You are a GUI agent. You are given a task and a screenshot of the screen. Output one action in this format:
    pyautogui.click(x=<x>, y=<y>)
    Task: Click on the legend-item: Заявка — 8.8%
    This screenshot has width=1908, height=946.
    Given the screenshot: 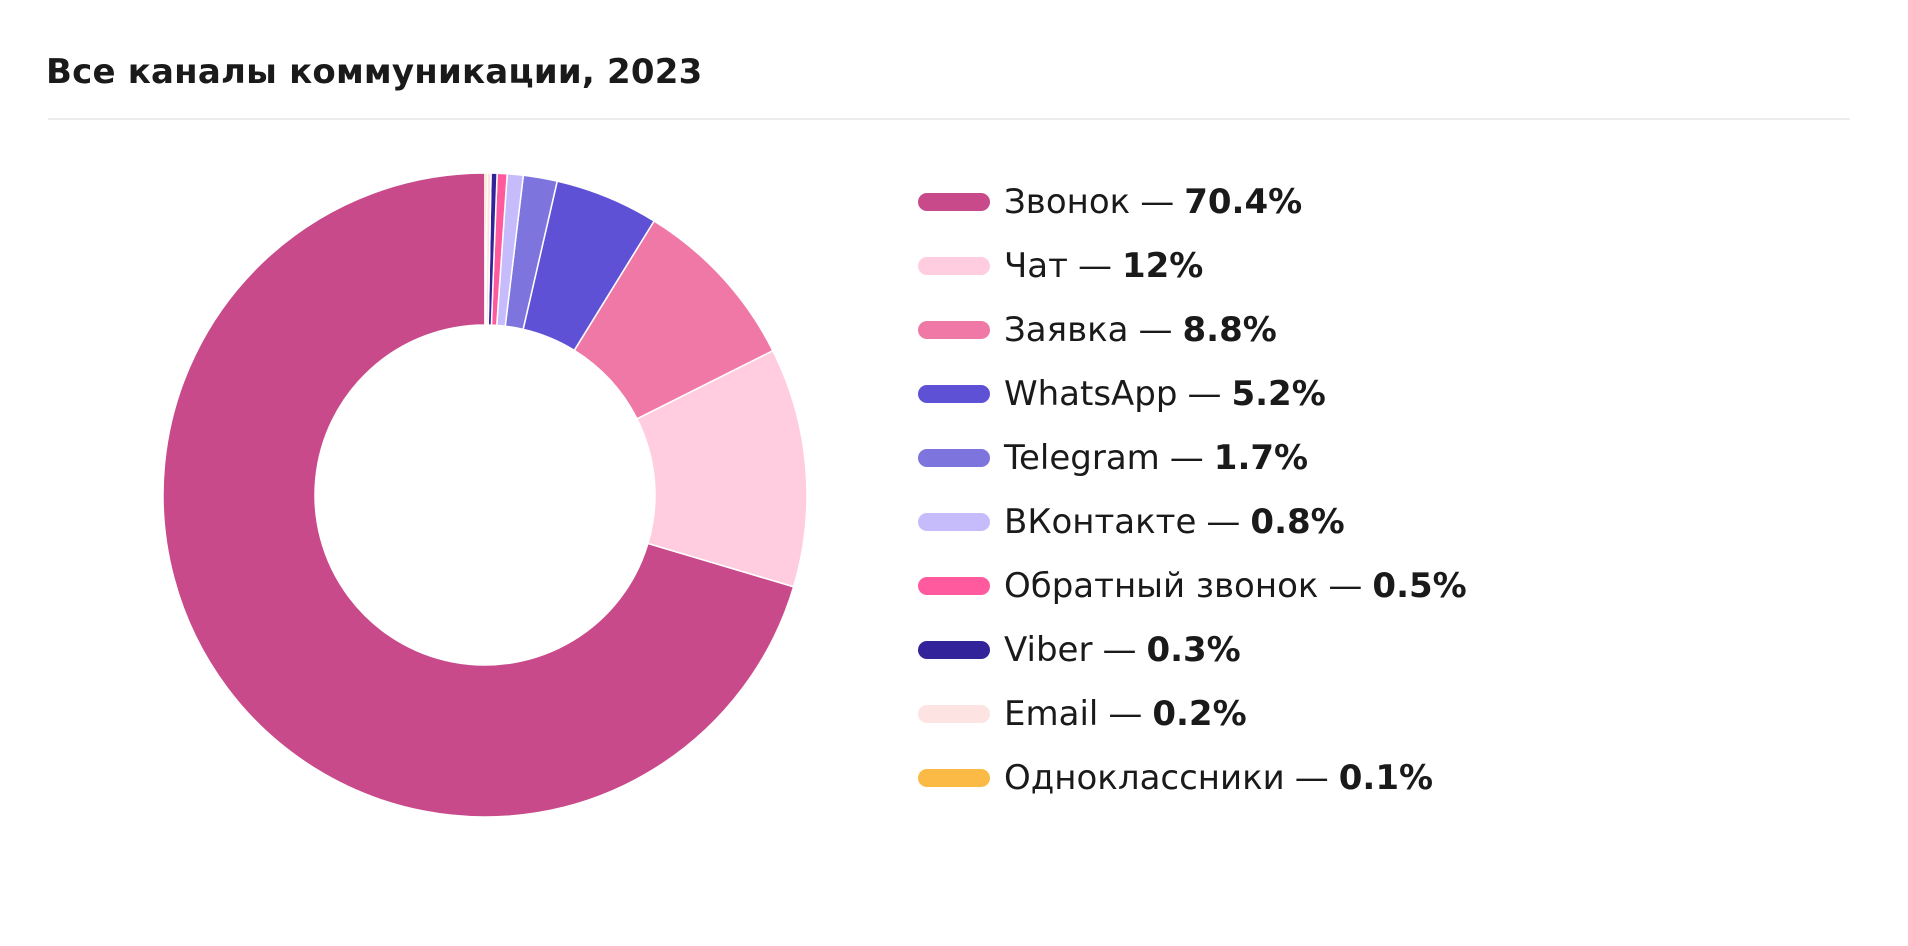 What is the action you would take?
    pyautogui.click(x=1368, y=330)
    